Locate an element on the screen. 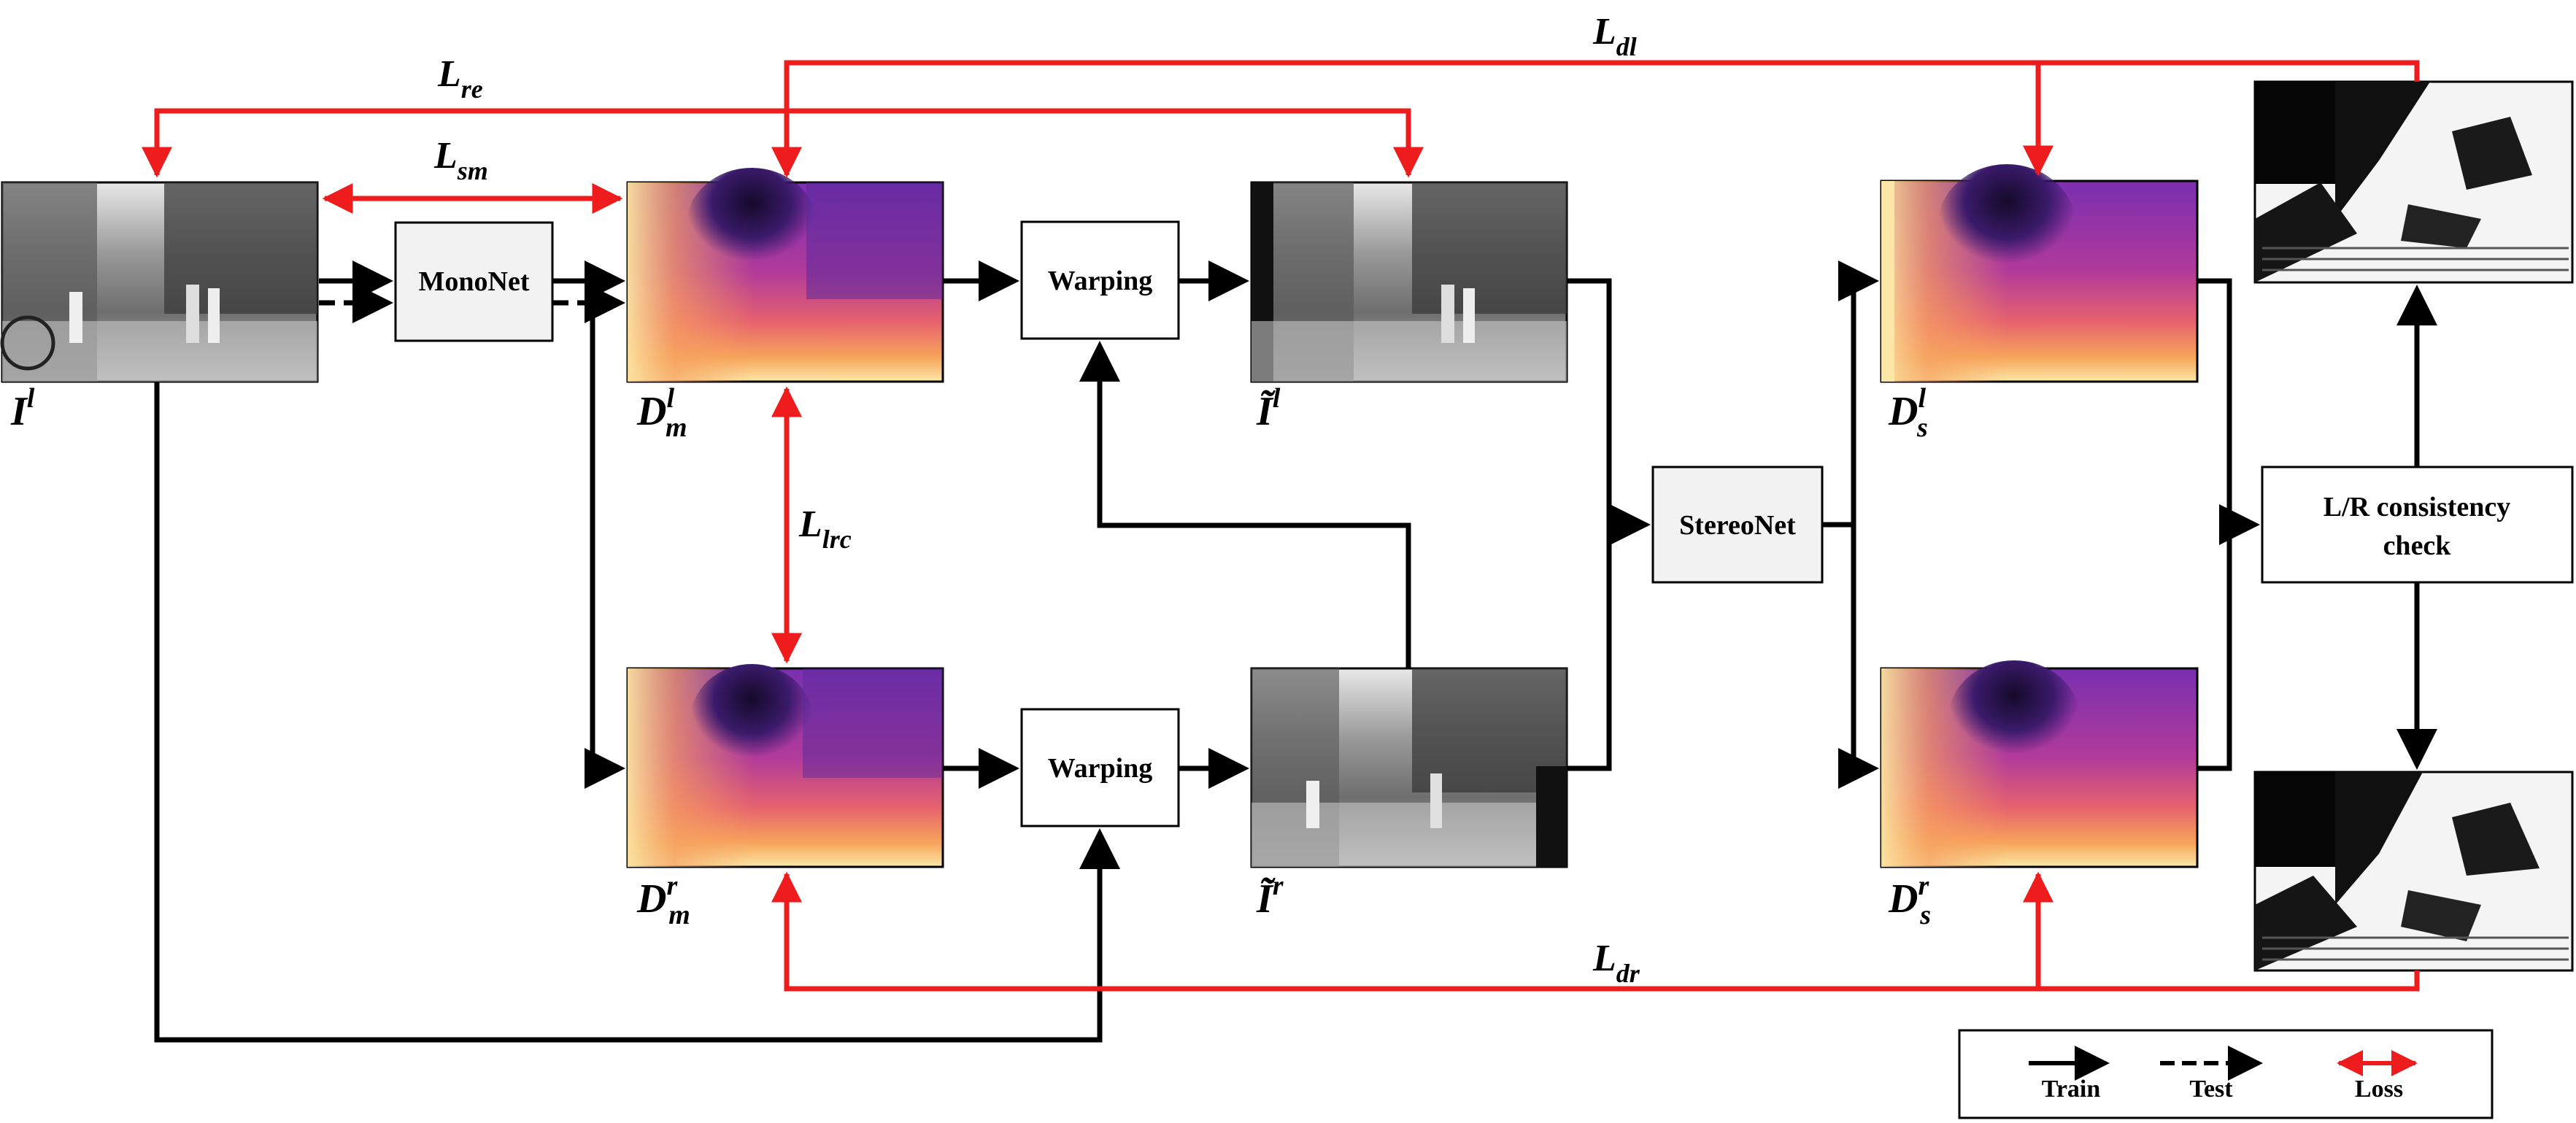  lr-consistency-label-line1: L/R consistency is located at coordinates (2417, 507).